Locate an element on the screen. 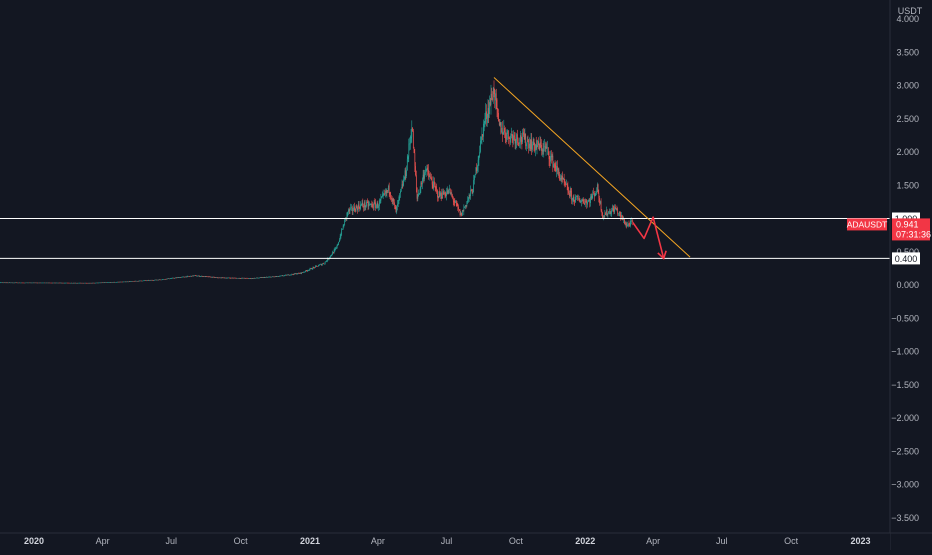 Image resolution: width=932 pixels, height=555 pixels. projection-path is located at coordinates (648, 237).